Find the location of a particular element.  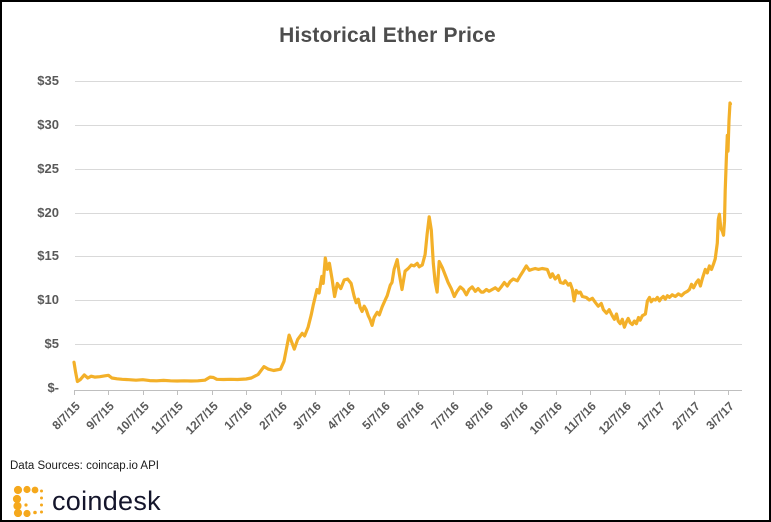

coindesk-logo-icon is located at coordinates (27, 501).